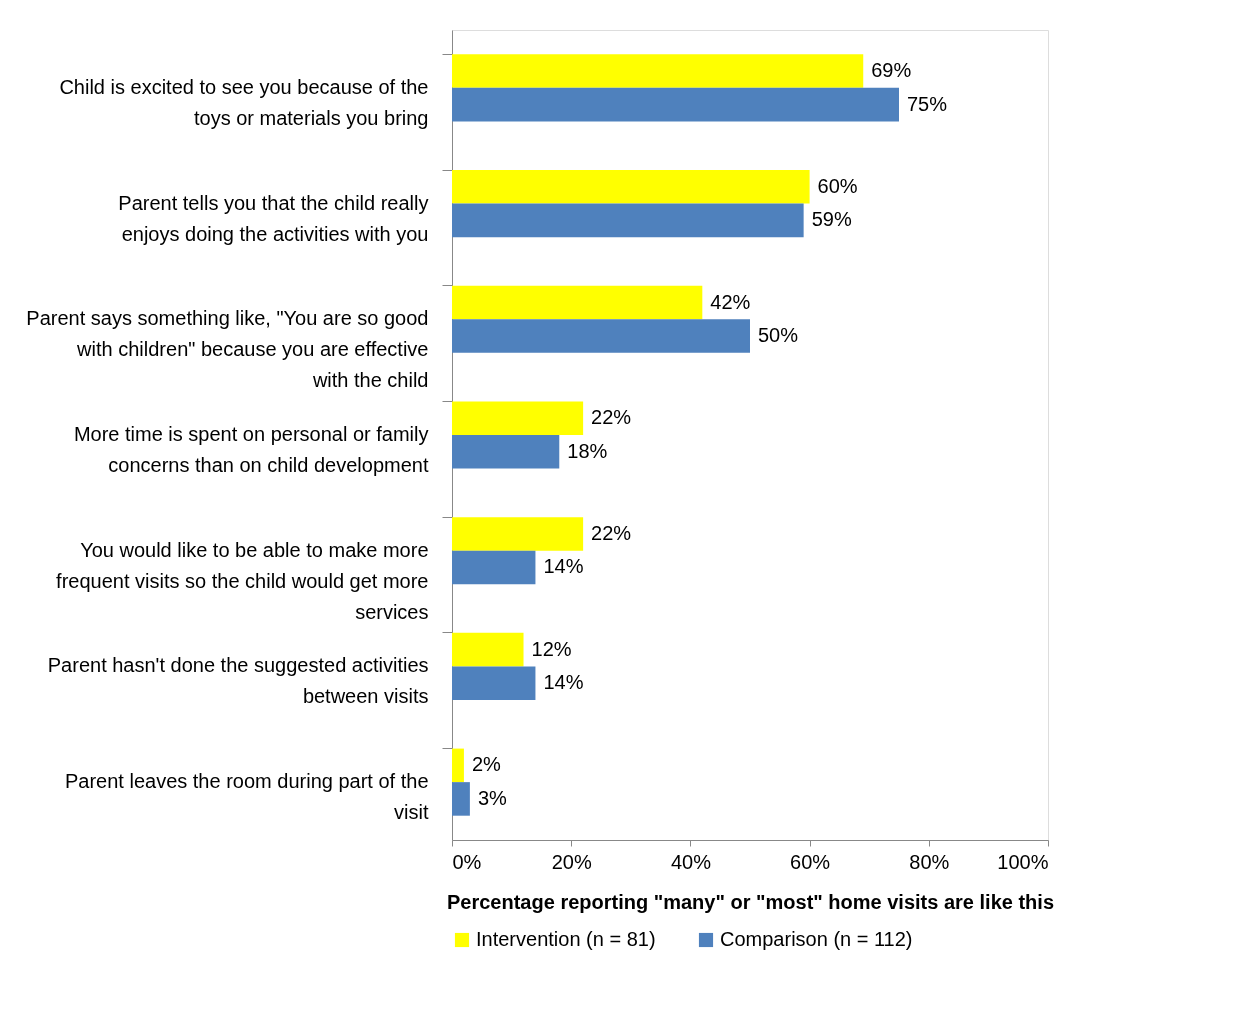 This screenshot has width=1248, height=1021. Describe the element at coordinates (242, 580) in the screenshot. I see `y-tick-label: You would like to be able to make more frequent visits so the child would get more services` at that location.